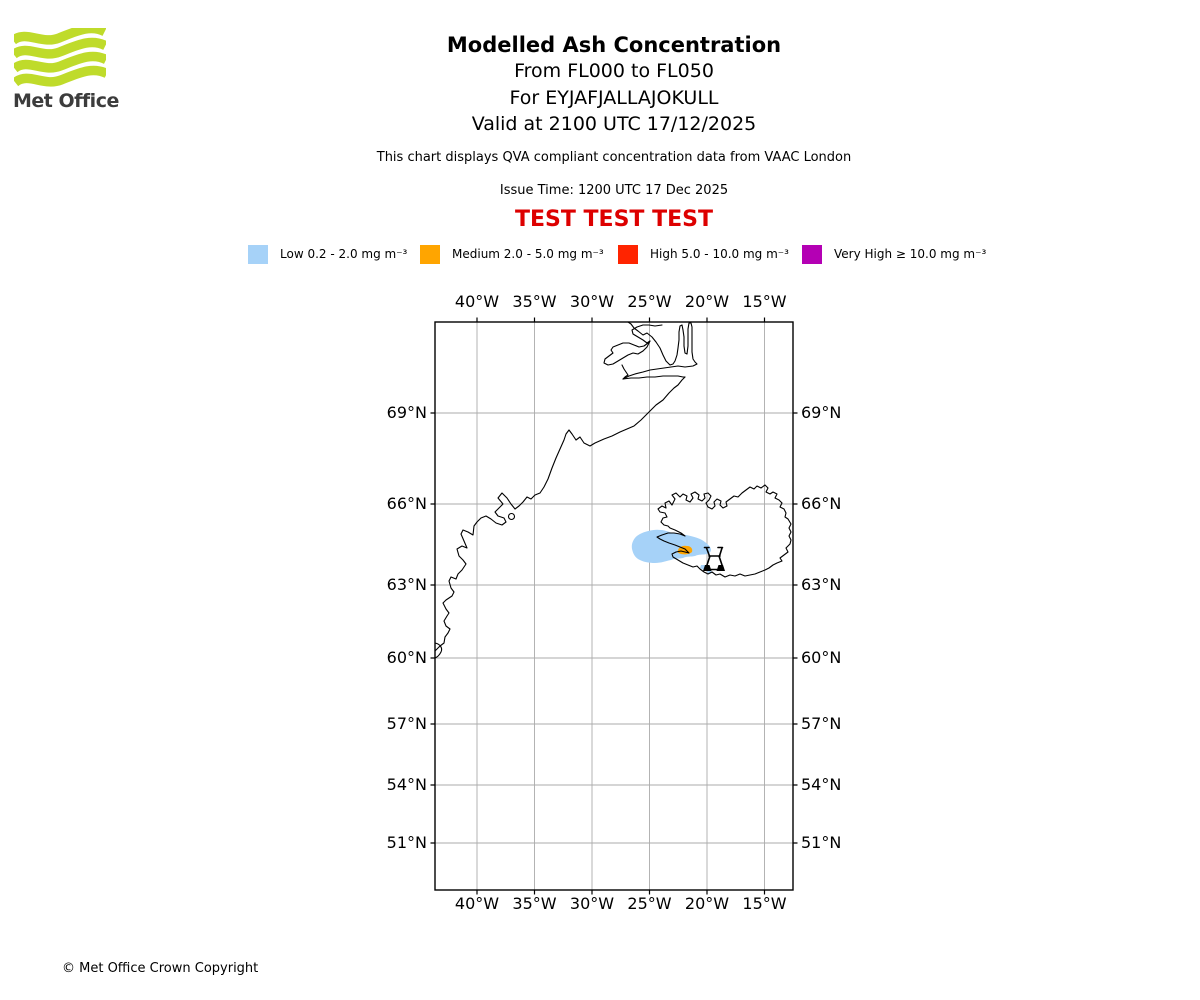 The height and width of the screenshot is (1000, 1200). I want to click on legend-label-very-high: Very High ≥ 10.0 mg m⁻³, so click(910, 254).